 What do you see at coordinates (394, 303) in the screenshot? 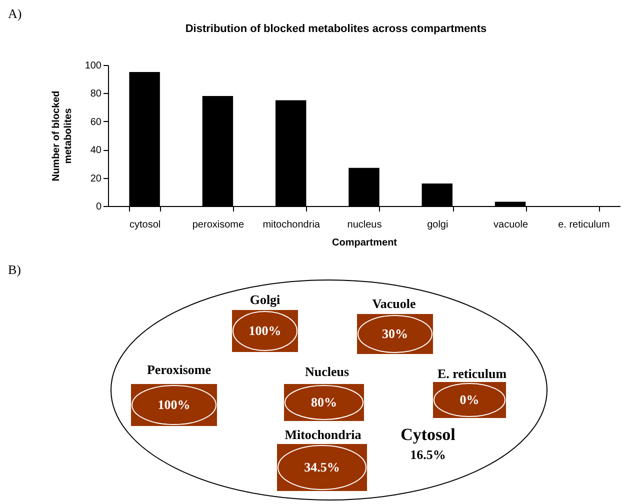
I see `category-label: Vacuole` at bounding box center [394, 303].